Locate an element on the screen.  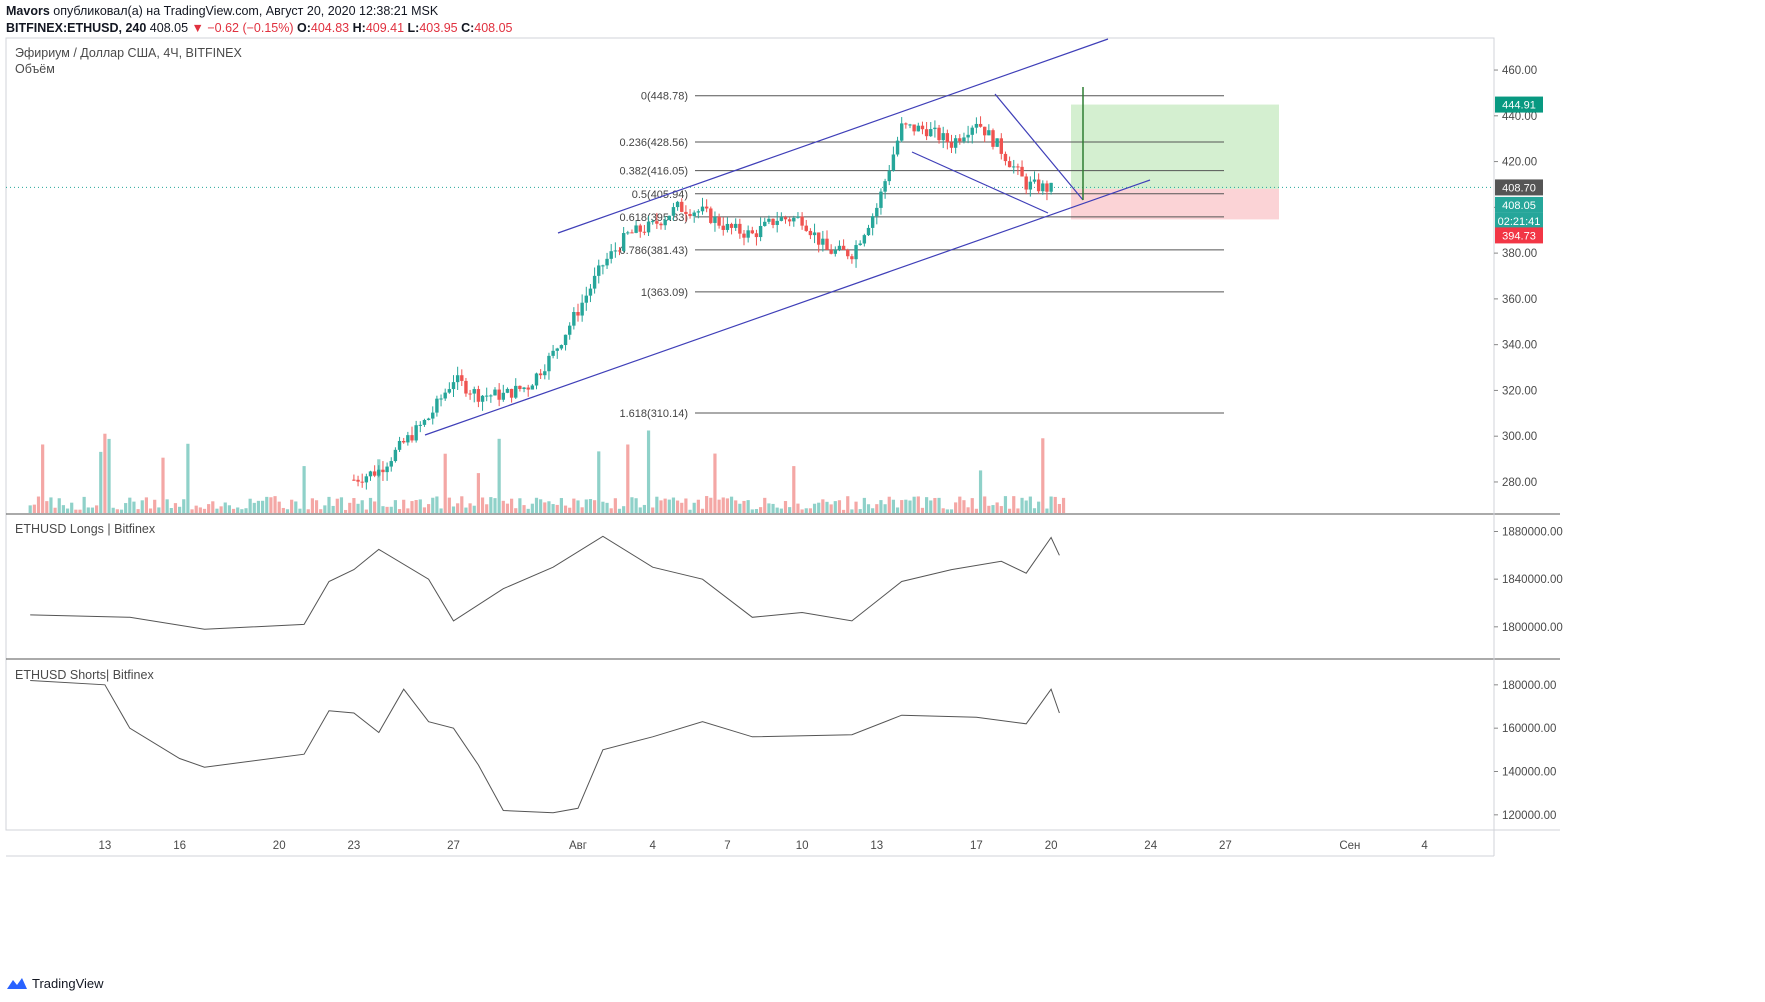
x-axis-labels: 13 16 20 23 27 Авг 4 7 10 13 17 20 24 27 Сен 4 is located at coordinates (764, 846).